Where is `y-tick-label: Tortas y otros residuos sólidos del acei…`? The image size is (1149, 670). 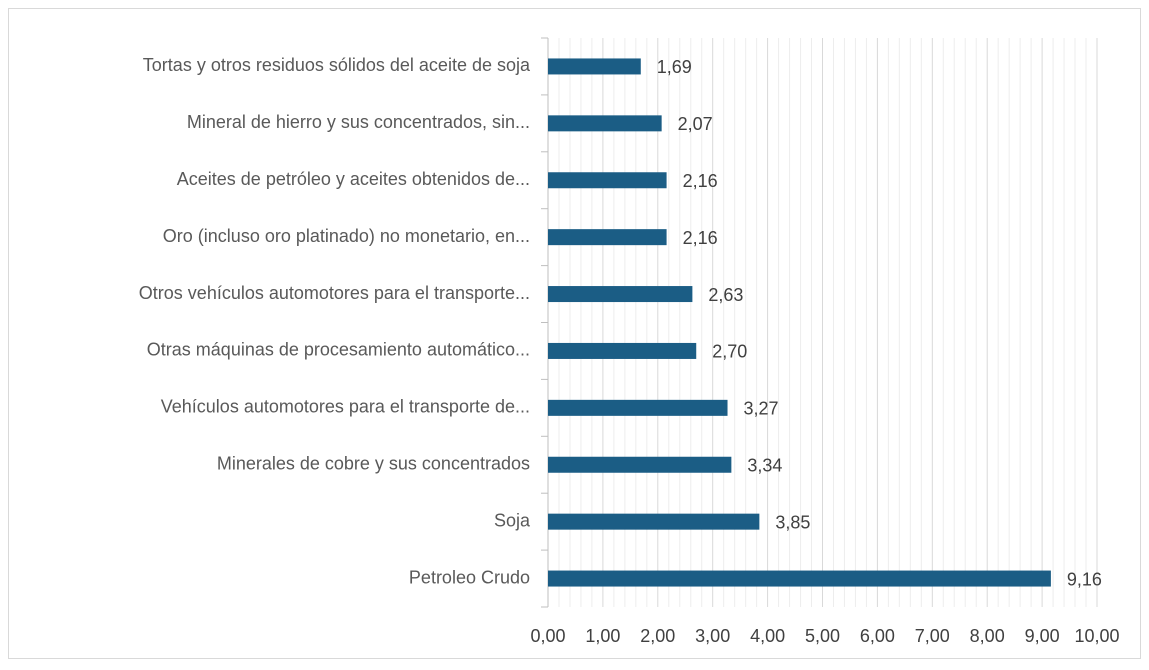
y-tick-label: Tortas y otros residuos sólidos del acei… is located at coordinates (337, 65).